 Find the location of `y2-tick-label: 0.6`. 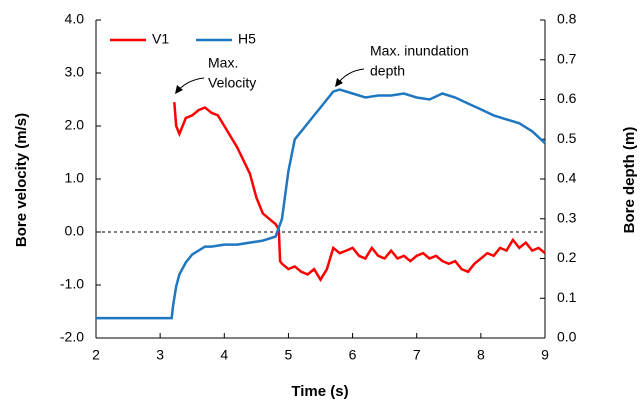

y2-tick-label: 0.6 is located at coordinates (567, 98).